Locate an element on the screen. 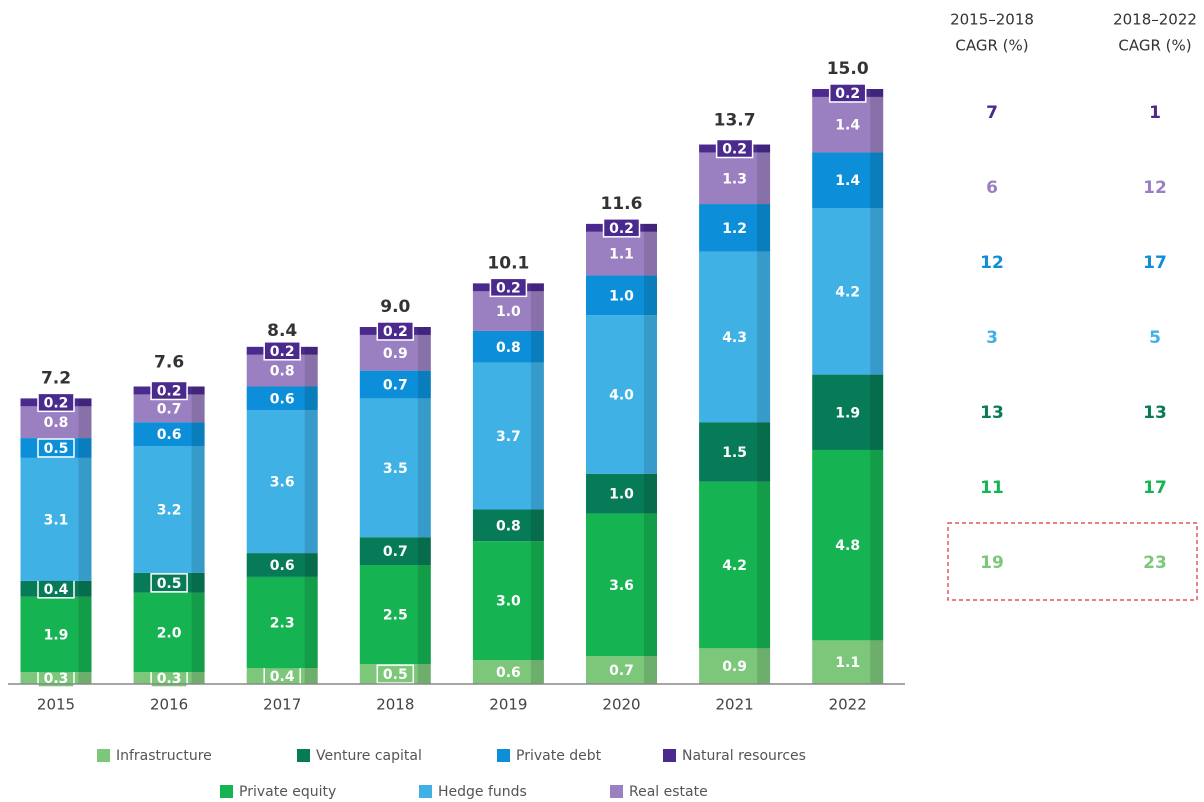  cagr-value: 3 is located at coordinates (992, 338).